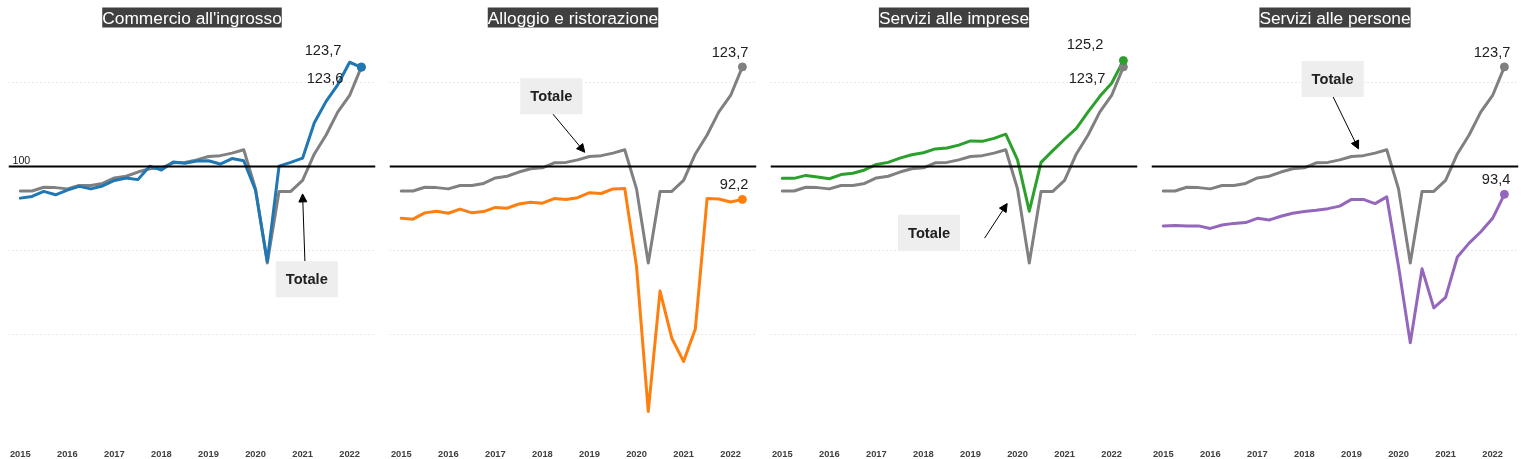 The width and height of the screenshot is (1524, 459). Describe the element at coordinates (1335, 17) in the screenshot. I see `chart-title: Servizi alle persone` at that location.